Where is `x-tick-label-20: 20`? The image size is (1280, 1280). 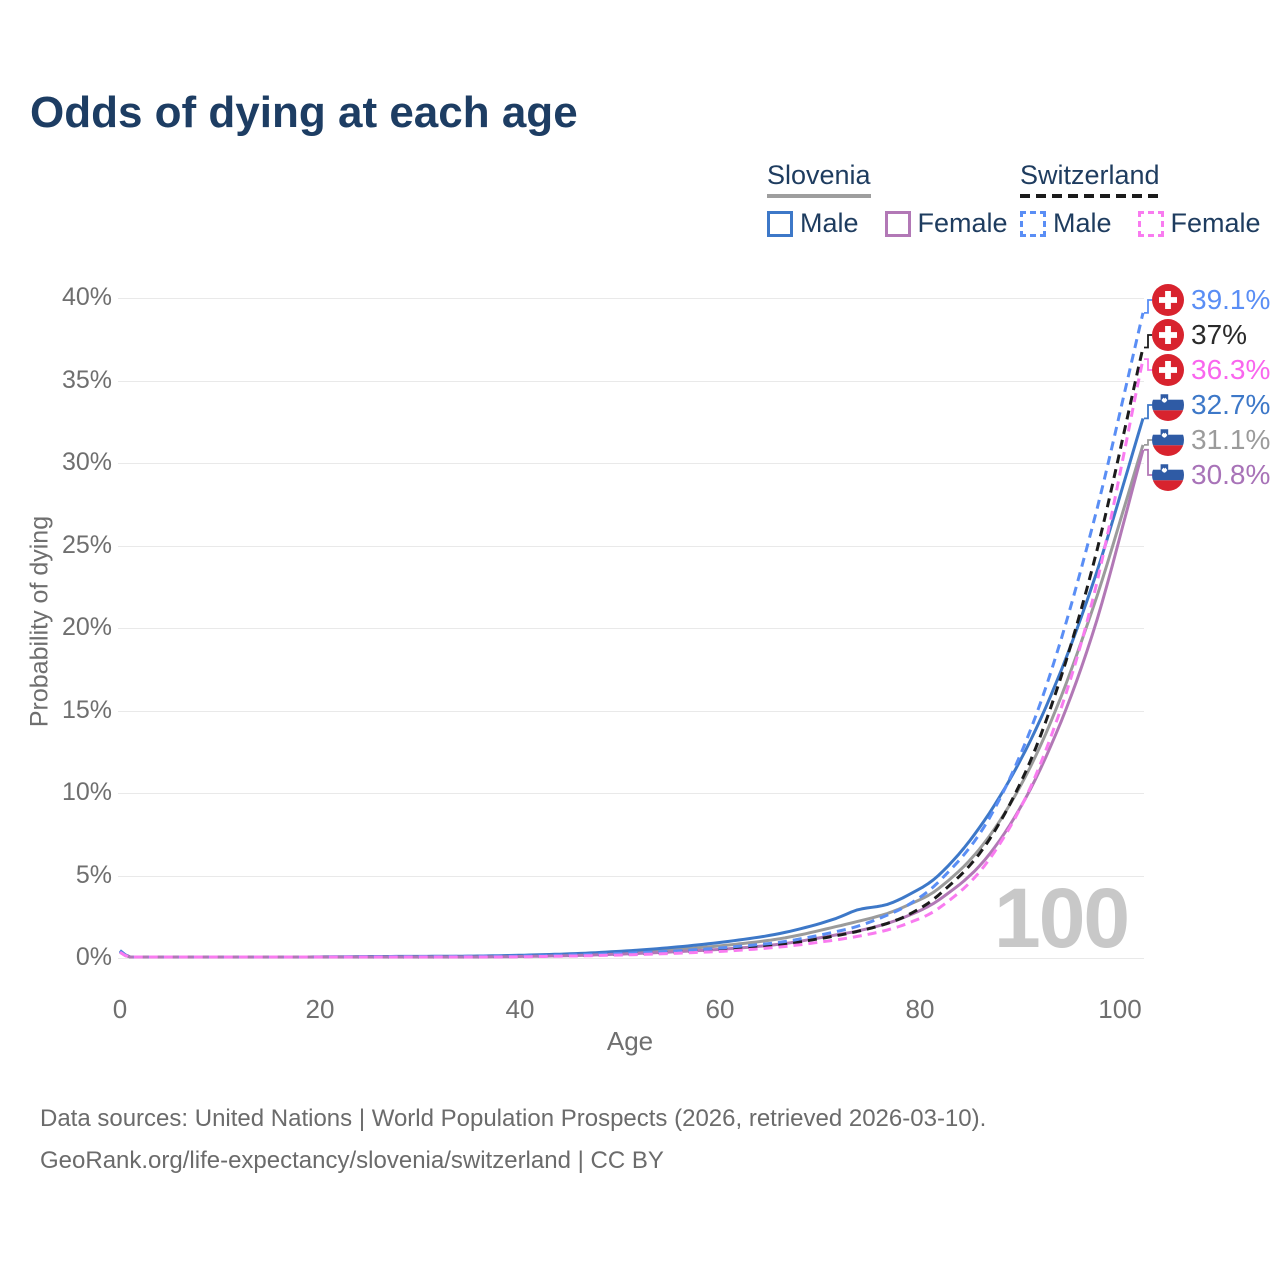
x-tick-label-20: 20 is located at coordinates (320, 1009).